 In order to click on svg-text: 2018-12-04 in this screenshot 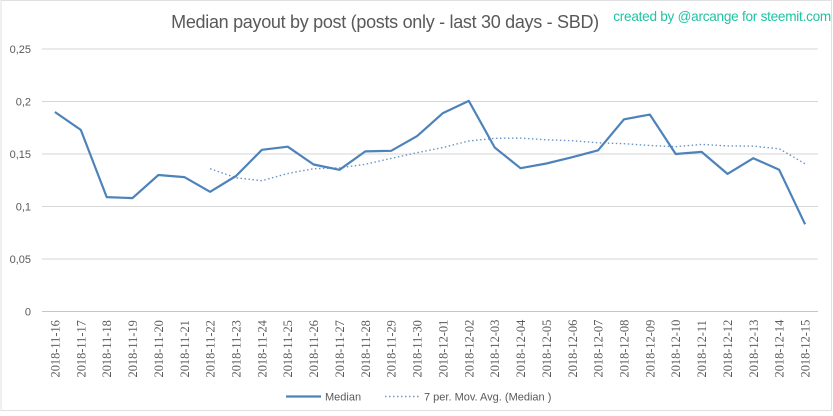, I will do `click(521, 349)`.